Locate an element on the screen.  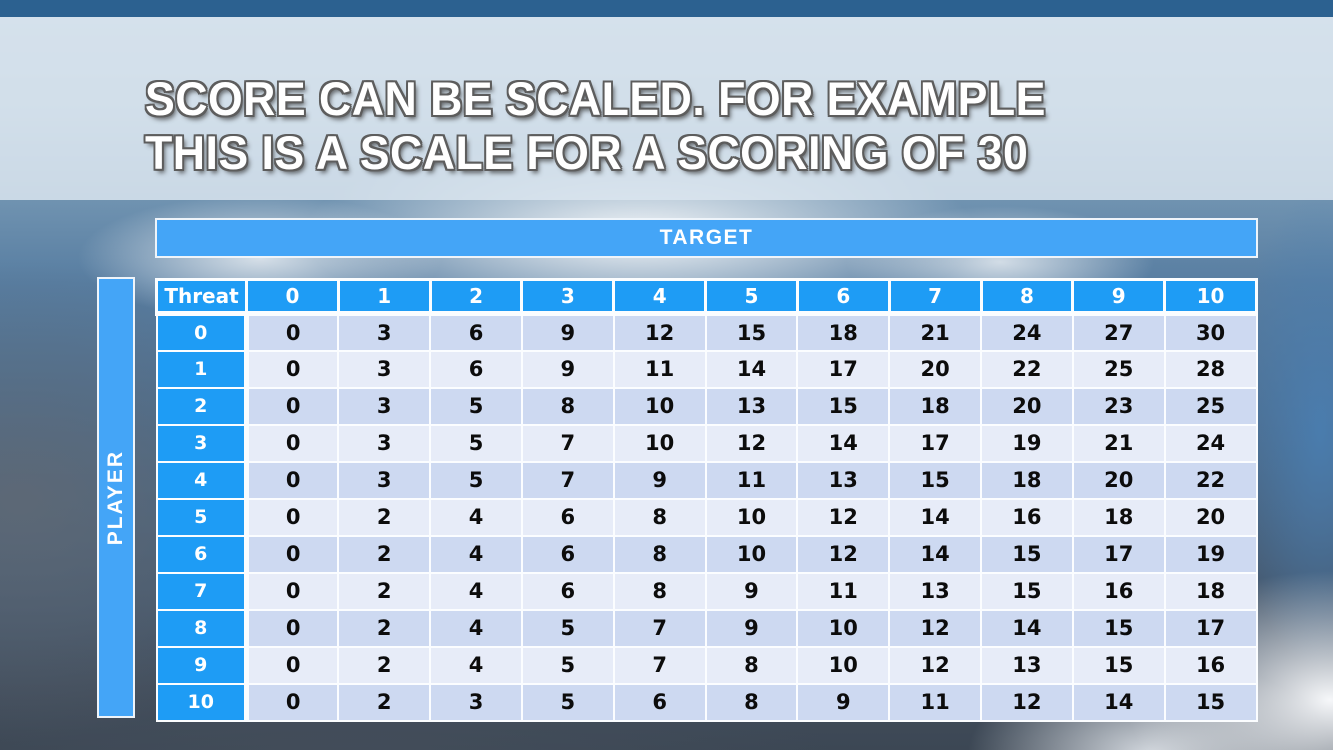
cell-0-10: 30 is located at coordinates (1210, 332).